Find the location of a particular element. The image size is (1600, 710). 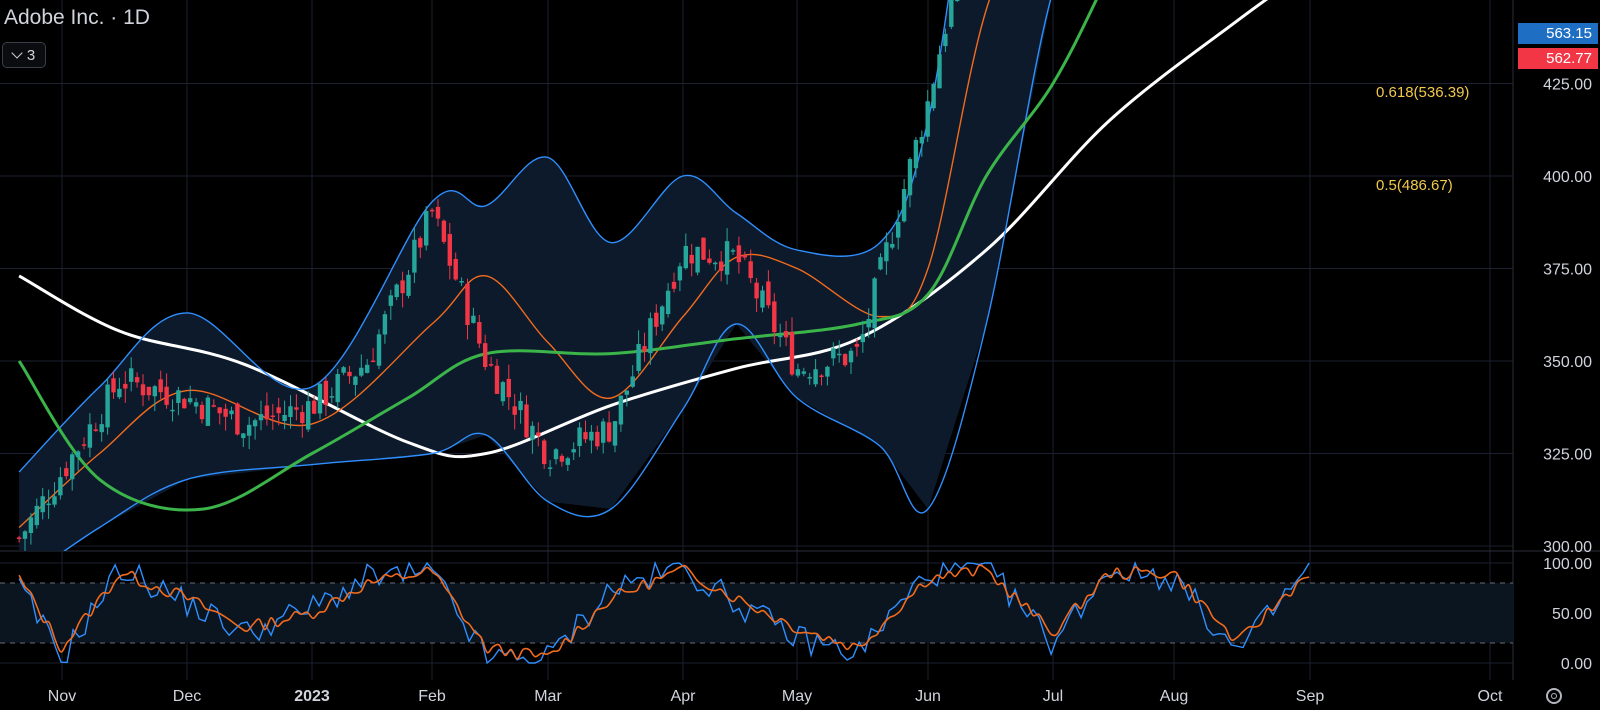

time-tick-label: 2023 is located at coordinates (312, 696).